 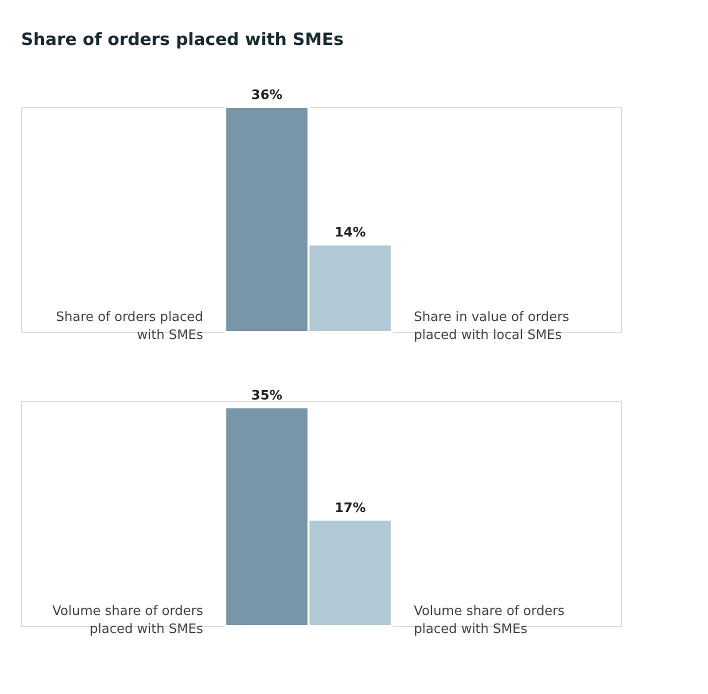 What do you see at coordinates (350, 233) in the screenshot?
I see `data-label: 14%` at bounding box center [350, 233].